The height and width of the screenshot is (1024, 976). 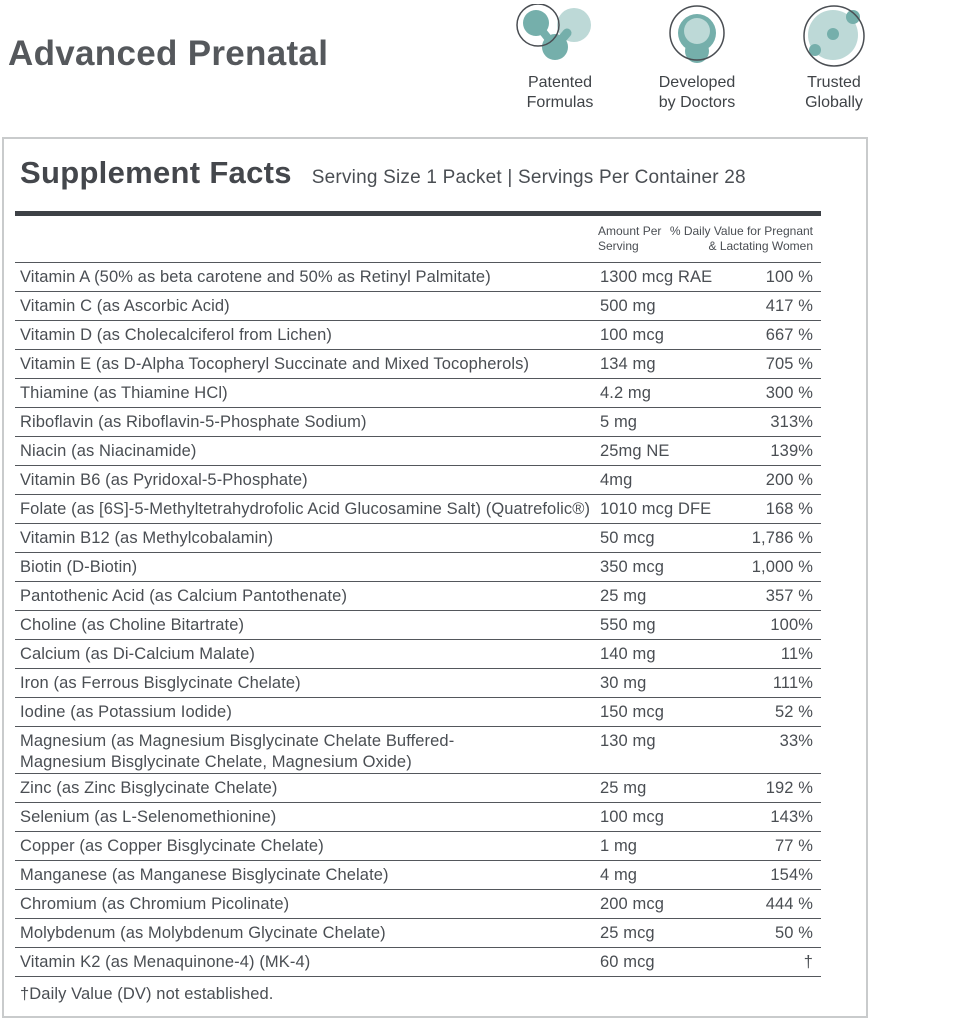 What do you see at coordinates (418, 213) in the screenshot?
I see `thick-divider` at bounding box center [418, 213].